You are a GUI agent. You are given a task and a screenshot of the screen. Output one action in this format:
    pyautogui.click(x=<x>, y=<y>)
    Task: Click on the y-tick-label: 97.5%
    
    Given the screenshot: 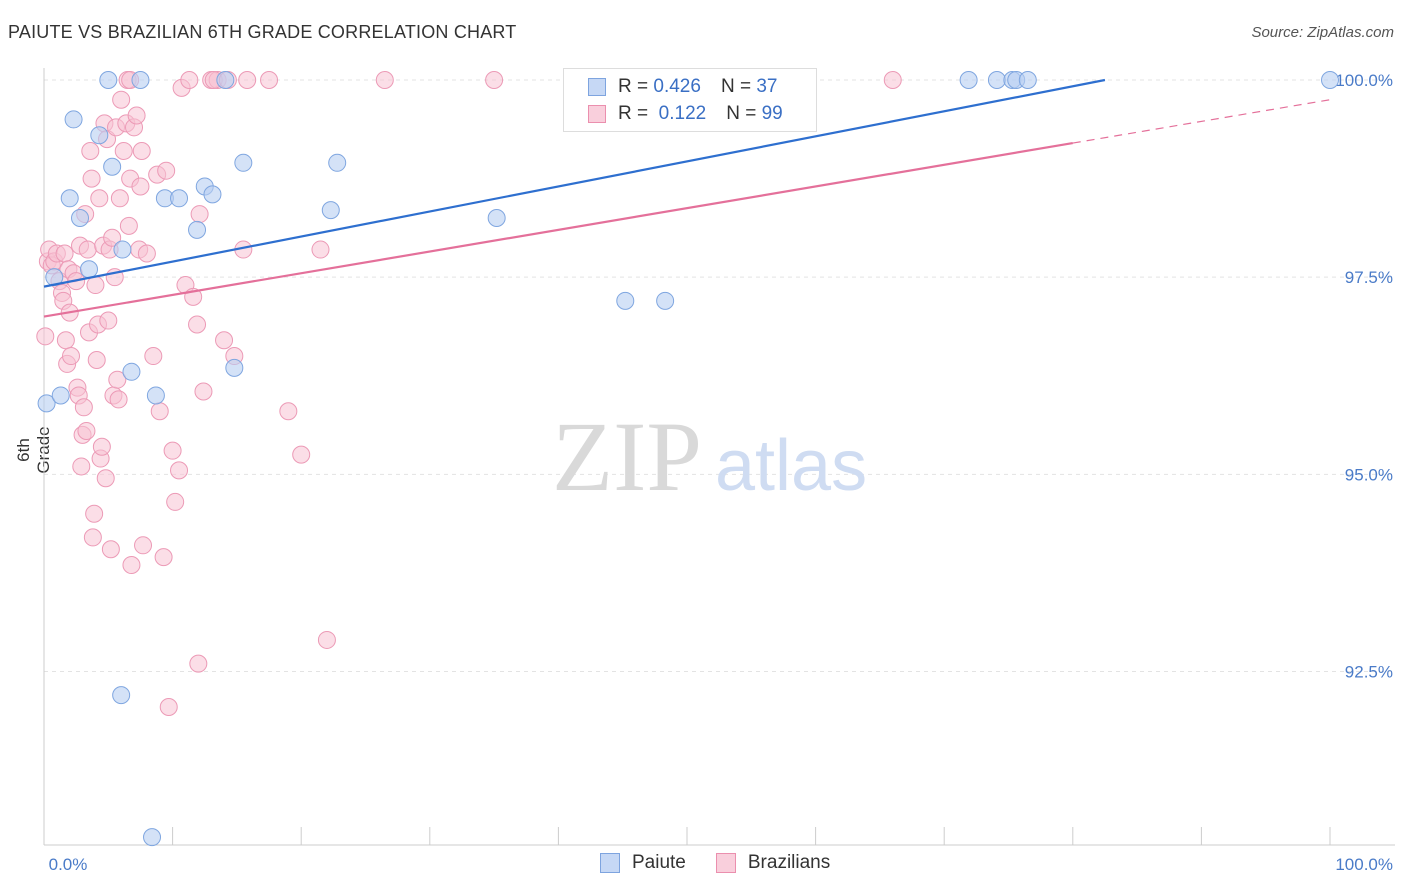 What is the action you would take?
    pyautogui.click(x=1369, y=277)
    